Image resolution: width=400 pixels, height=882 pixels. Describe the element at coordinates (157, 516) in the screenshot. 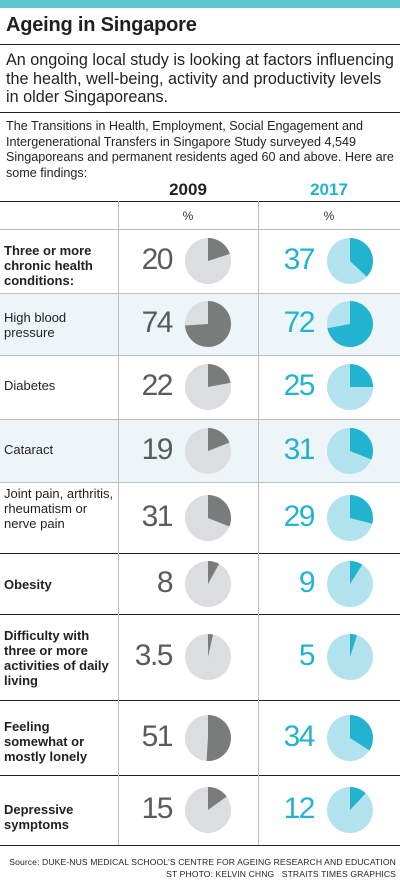

I see `value-2009: 31` at that location.